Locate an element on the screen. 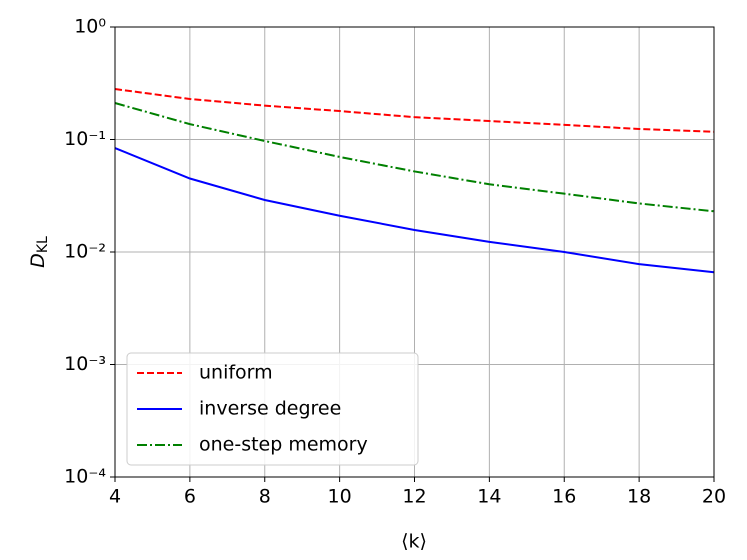 The width and height of the screenshot is (747, 560). series-line is located at coordinates (414, 110).